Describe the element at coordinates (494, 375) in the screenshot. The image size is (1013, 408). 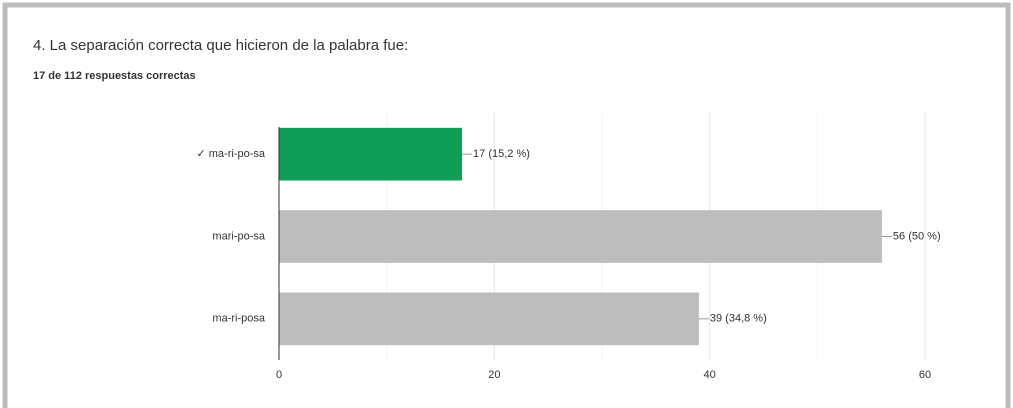
I see `x-tick-label: 20` at that location.